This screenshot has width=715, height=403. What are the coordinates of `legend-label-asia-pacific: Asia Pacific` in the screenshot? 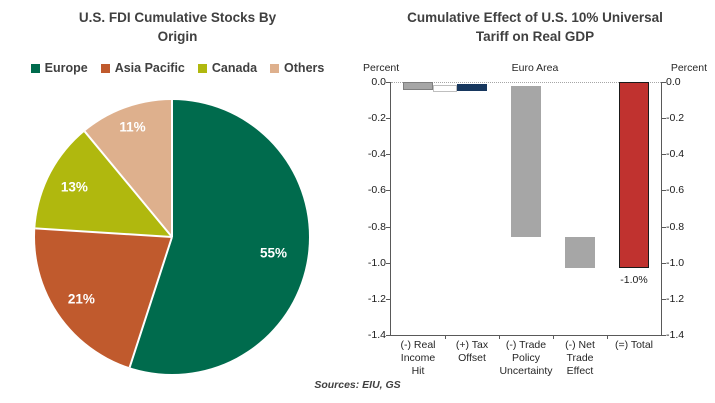 It's located at (149, 68).